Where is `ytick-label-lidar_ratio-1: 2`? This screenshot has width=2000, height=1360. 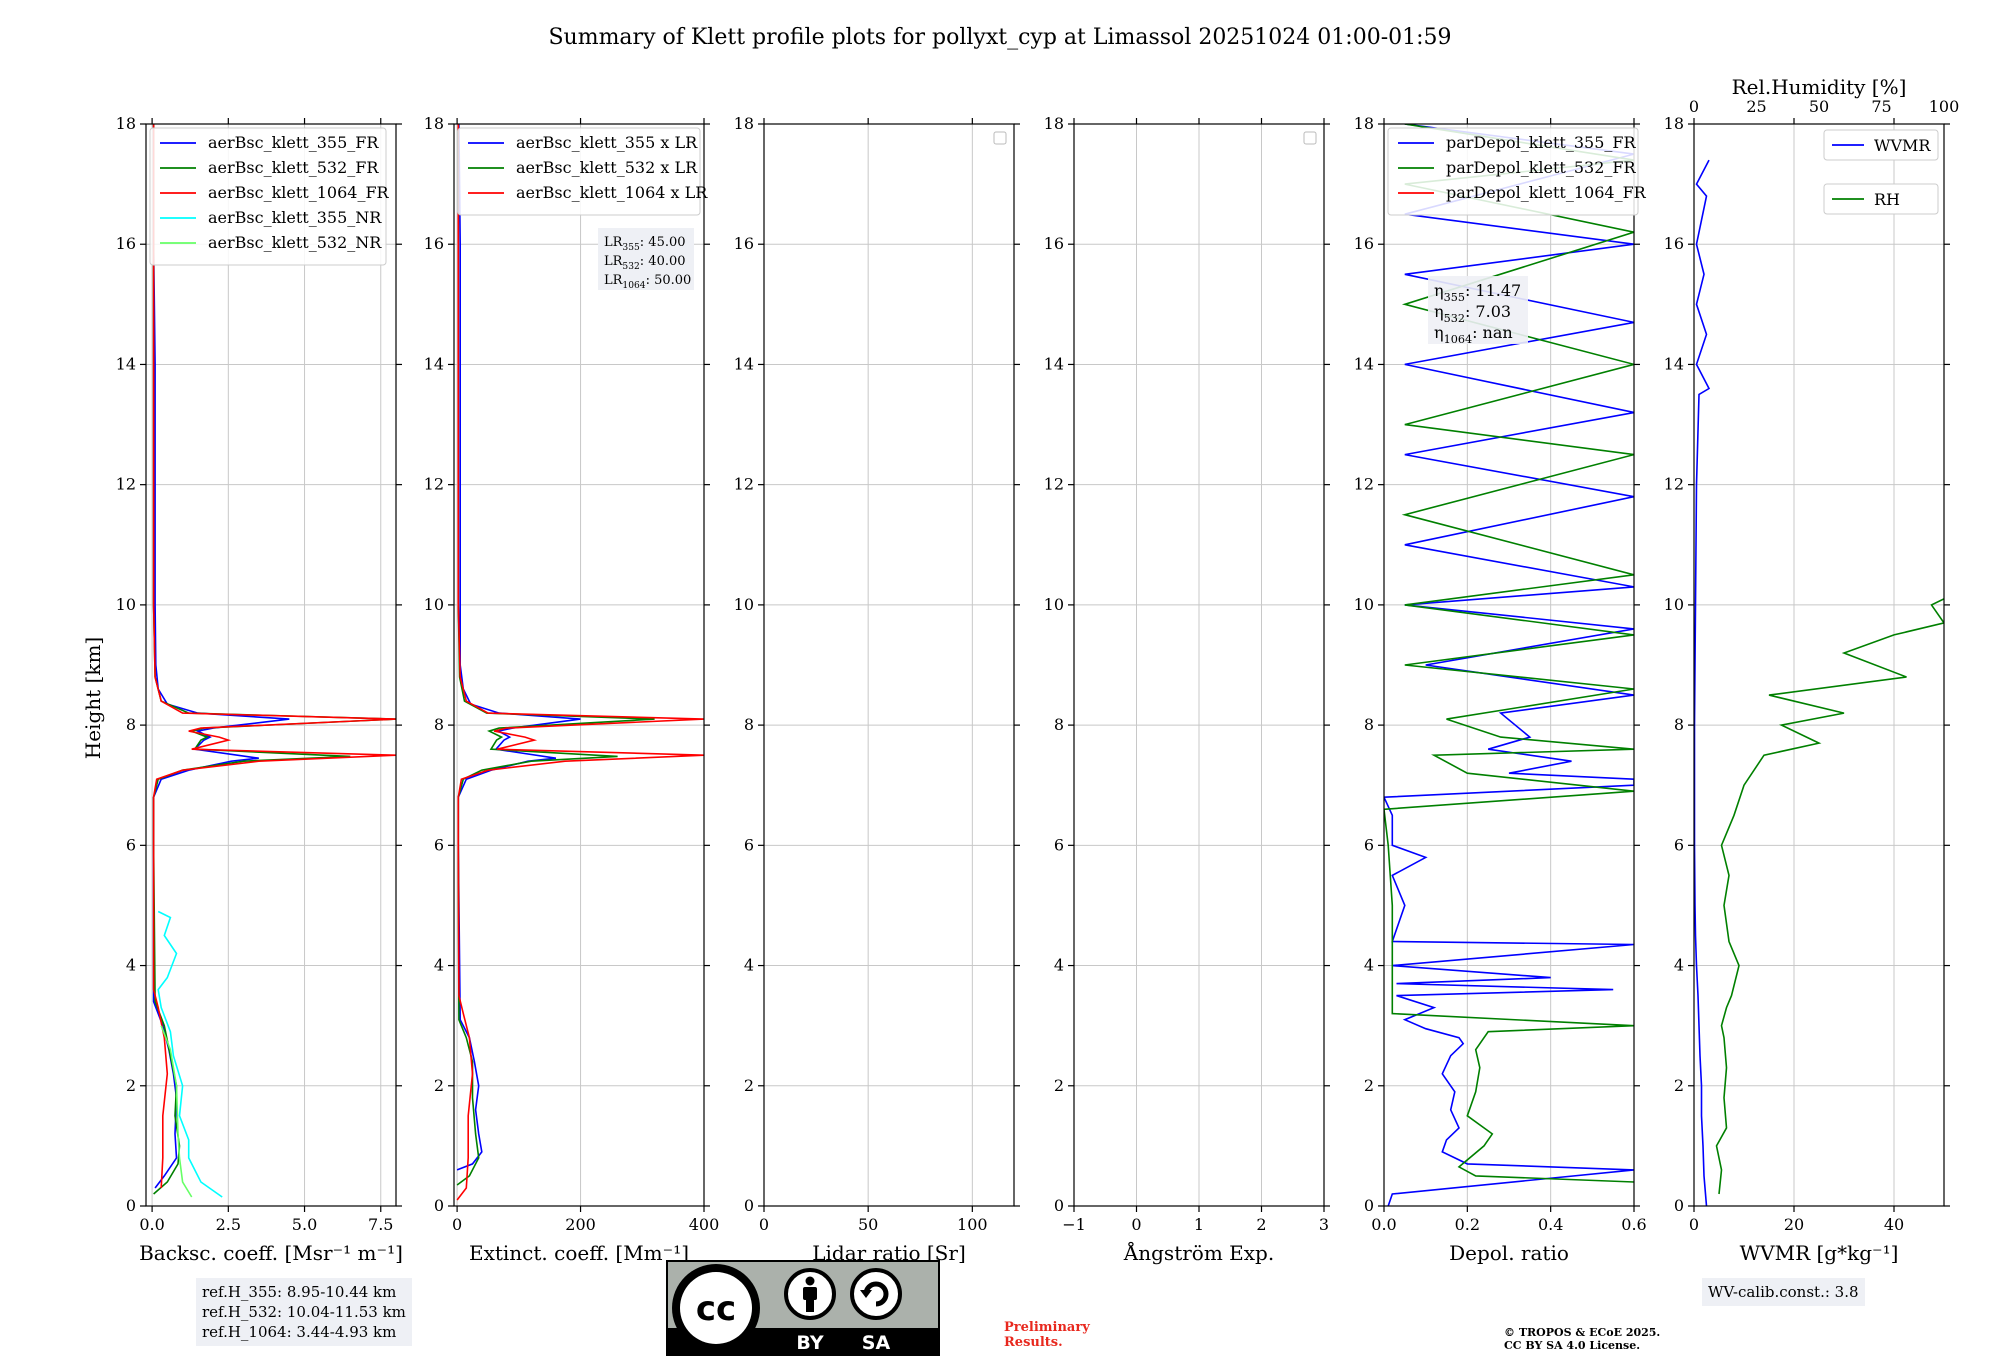 ytick-label-lidar_ratio-1: 2 is located at coordinates (749, 1085).